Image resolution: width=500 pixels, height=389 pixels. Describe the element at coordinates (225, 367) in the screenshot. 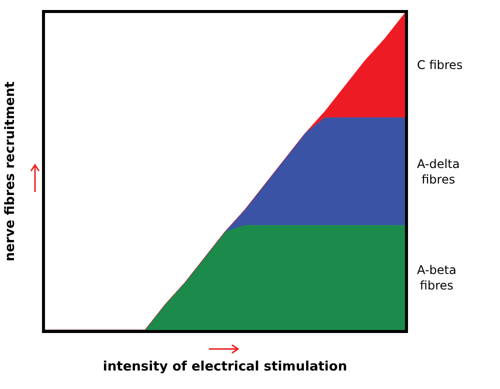

I see `x-axis-title: intensity of electrical stimulation` at that location.